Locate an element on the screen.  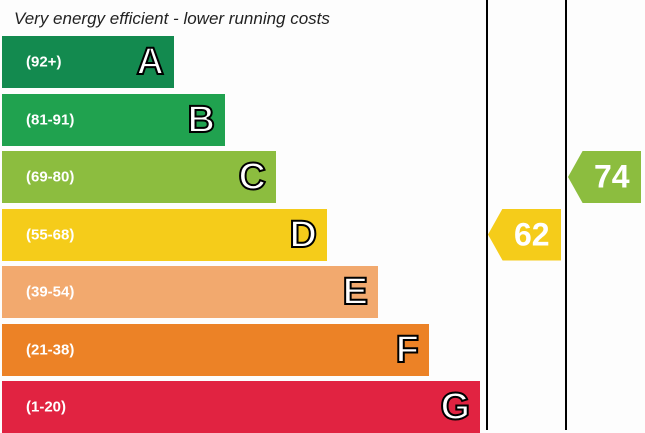
current-rating-arrow: 62 is located at coordinates (524, 234).